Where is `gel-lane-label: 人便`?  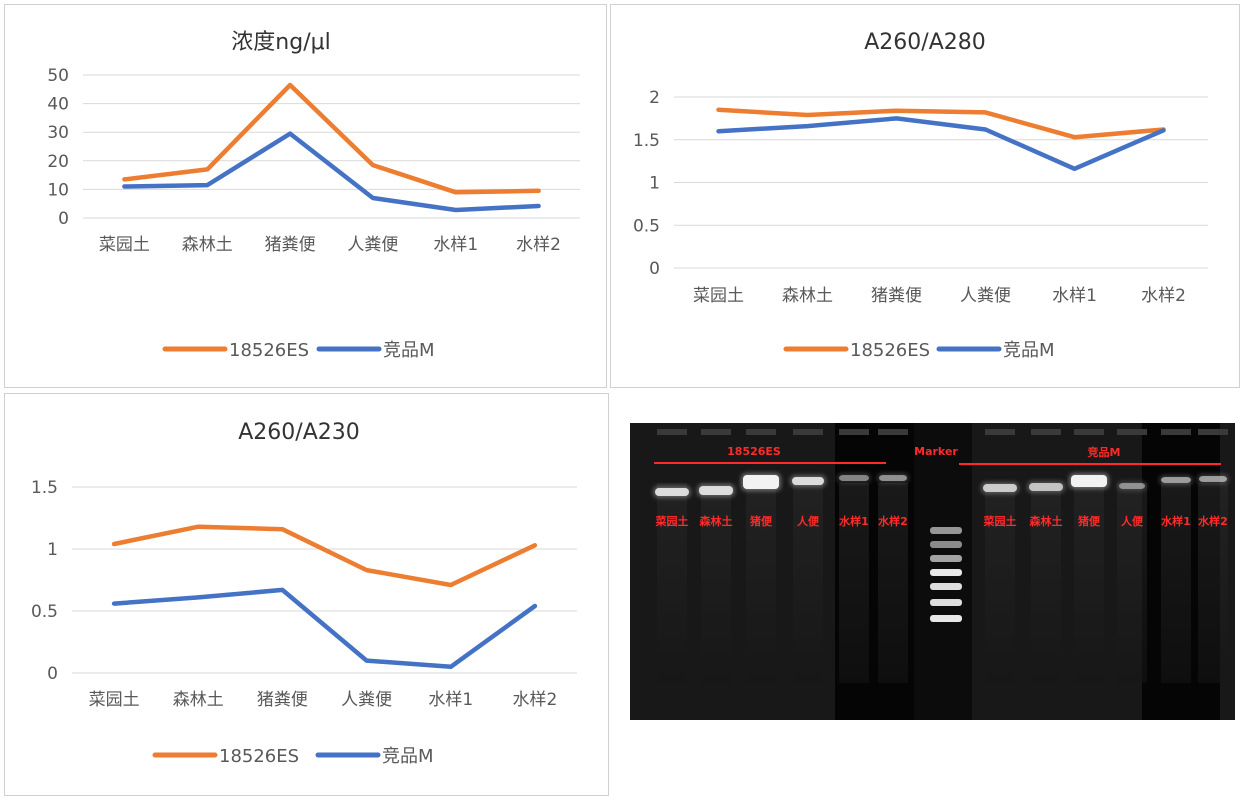 gel-lane-label: 人便 is located at coordinates (808, 521).